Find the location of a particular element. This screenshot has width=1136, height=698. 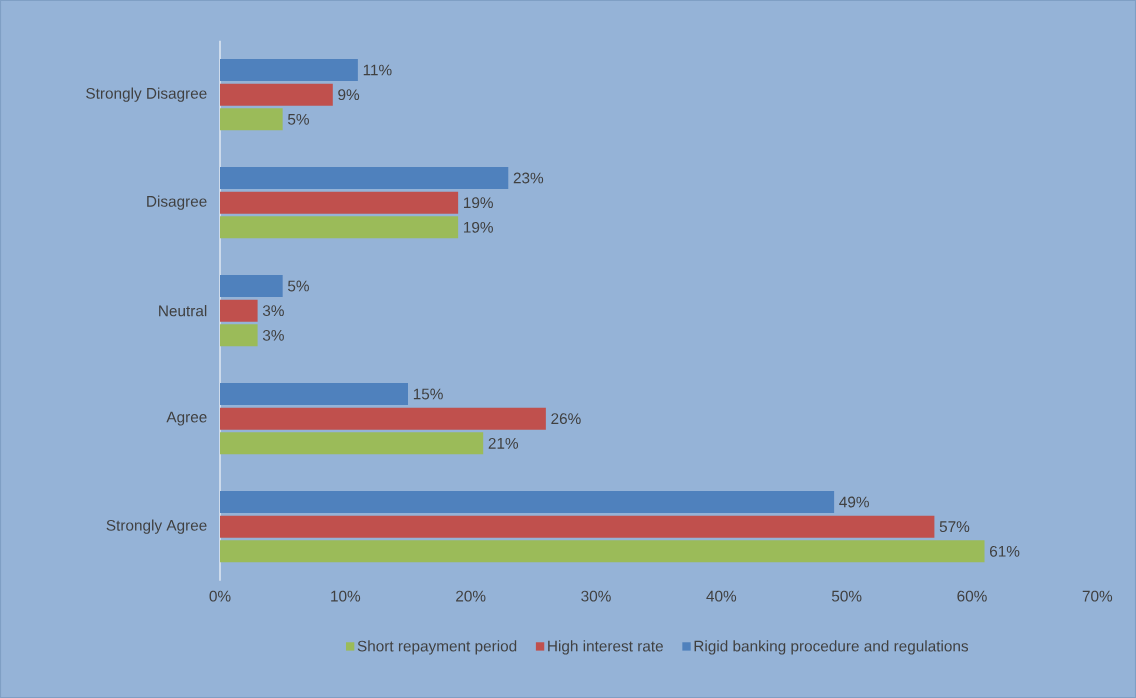

x-tick-label: 20% is located at coordinates (471, 596).